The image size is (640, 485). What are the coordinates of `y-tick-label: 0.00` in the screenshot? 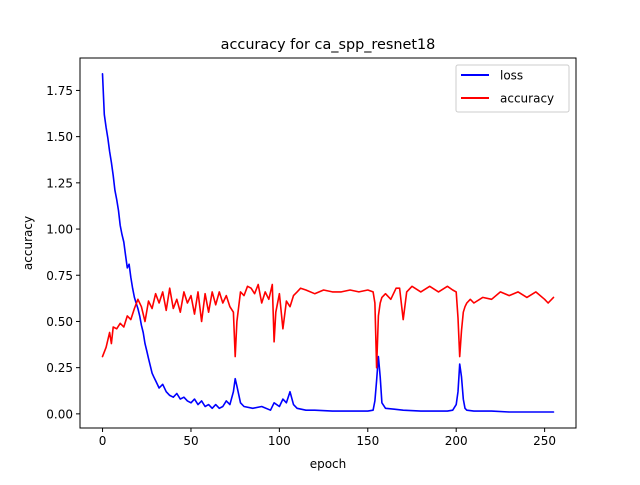 It's located at (59, 414).